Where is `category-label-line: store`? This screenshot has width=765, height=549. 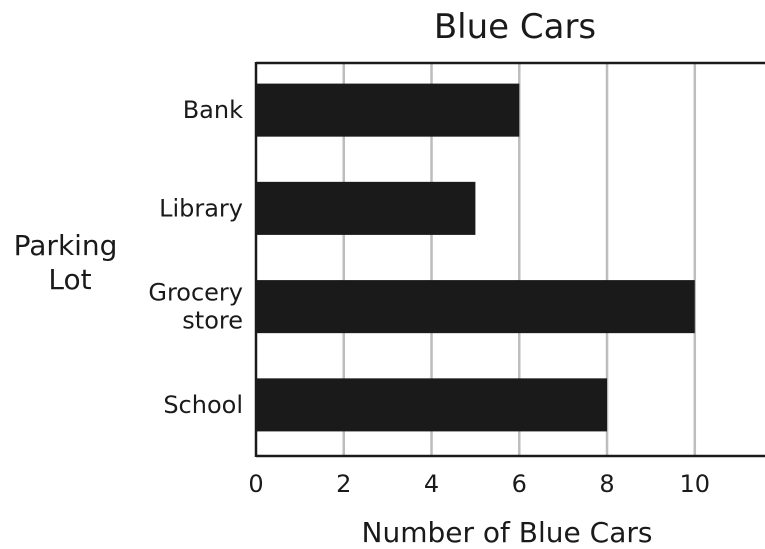 category-label-line: store is located at coordinates (212, 321).